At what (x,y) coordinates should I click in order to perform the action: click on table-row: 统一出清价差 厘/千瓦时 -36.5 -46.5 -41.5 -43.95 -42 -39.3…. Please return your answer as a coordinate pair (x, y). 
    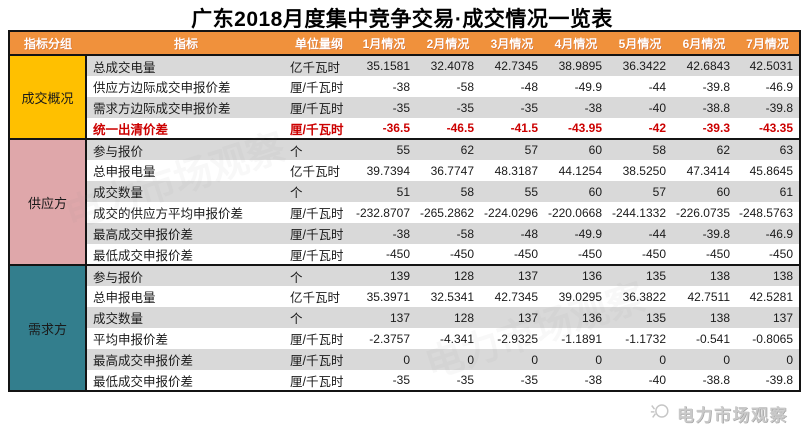
    Looking at the image, I should click on (404, 128).